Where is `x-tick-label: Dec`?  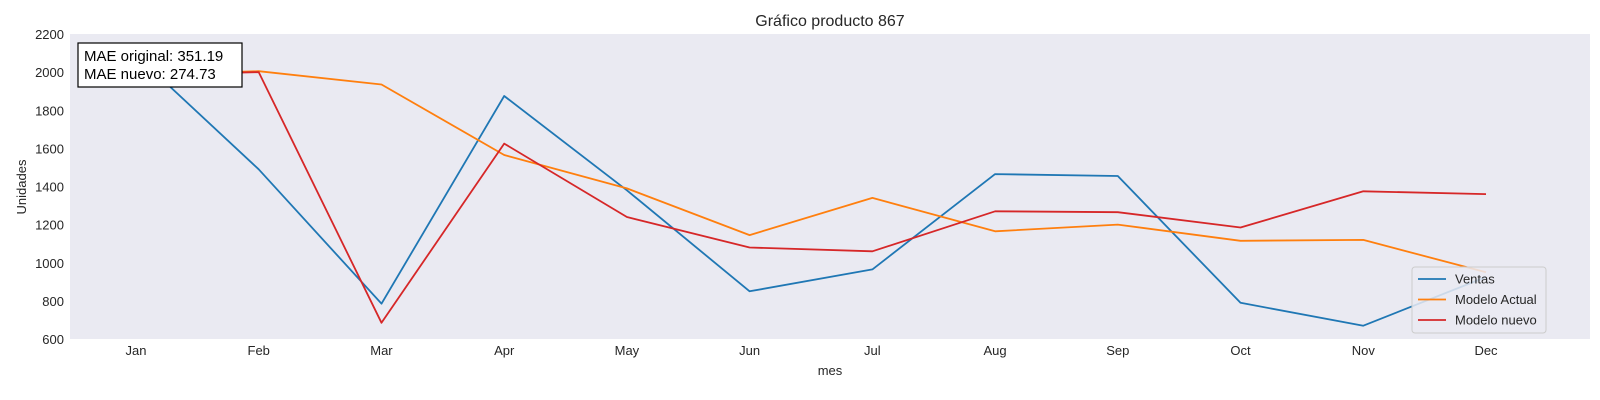
x-tick-label: Dec is located at coordinates (1486, 350).